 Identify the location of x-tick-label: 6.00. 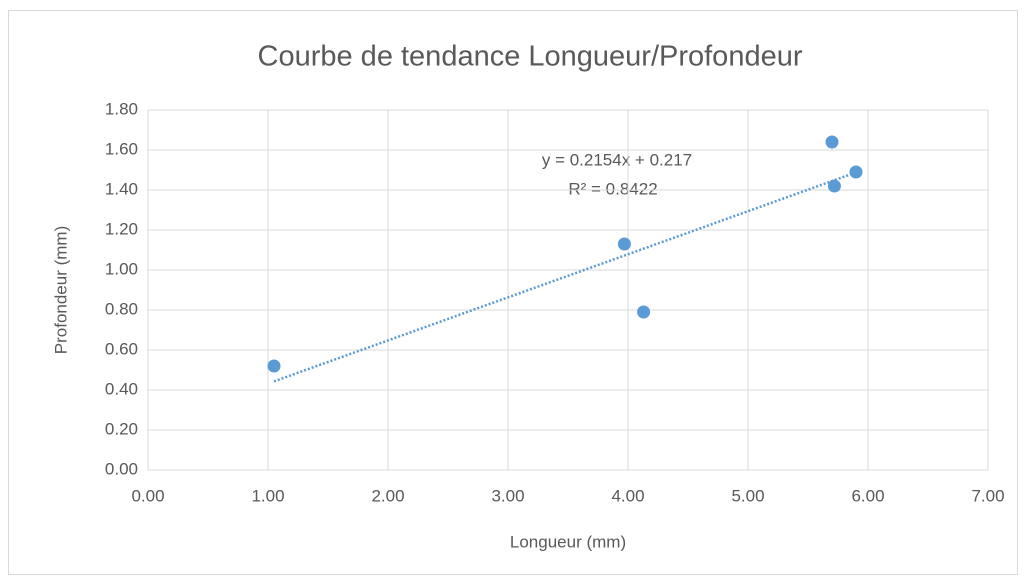
(867, 495).